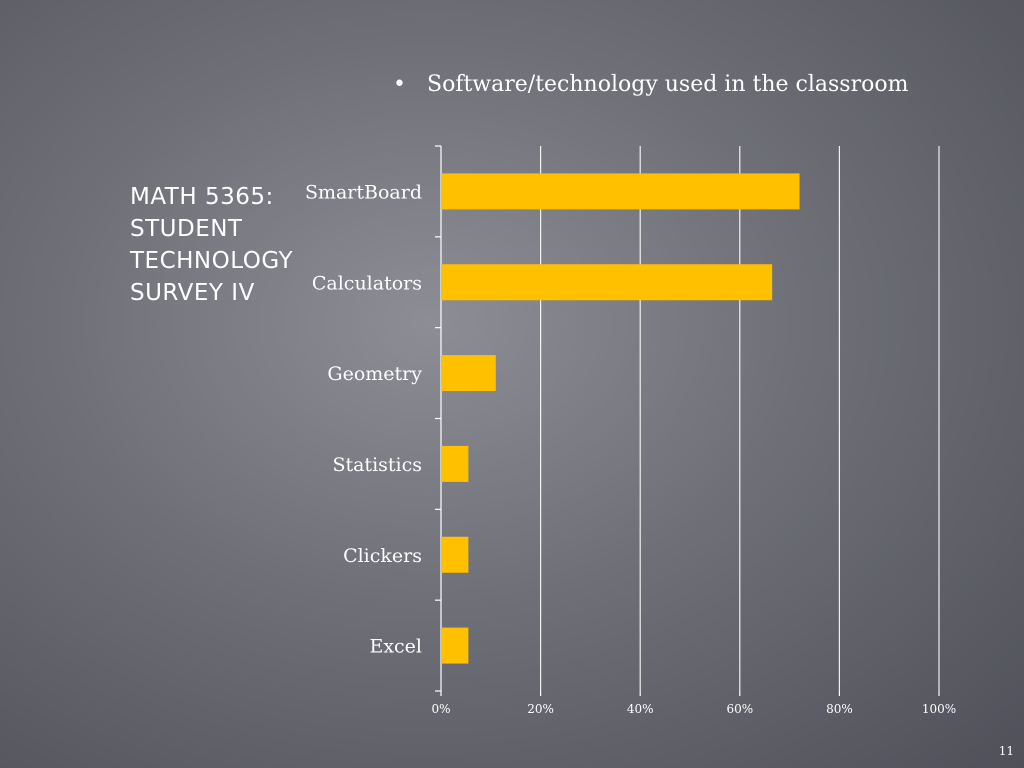 This screenshot has height=768, width=1024. What do you see at coordinates (440, 709) in the screenshot?
I see `x-tick-label: 0%` at bounding box center [440, 709].